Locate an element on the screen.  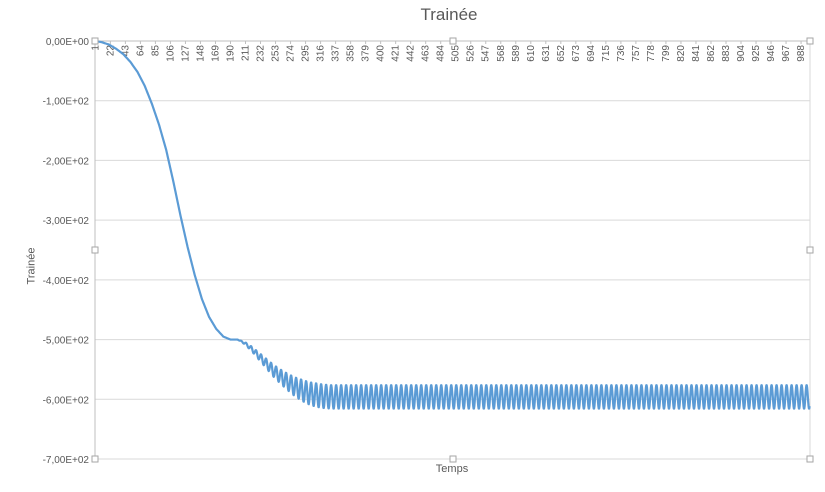
y-tick-label: -7,00E+02 is located at coordinates (66, 460).